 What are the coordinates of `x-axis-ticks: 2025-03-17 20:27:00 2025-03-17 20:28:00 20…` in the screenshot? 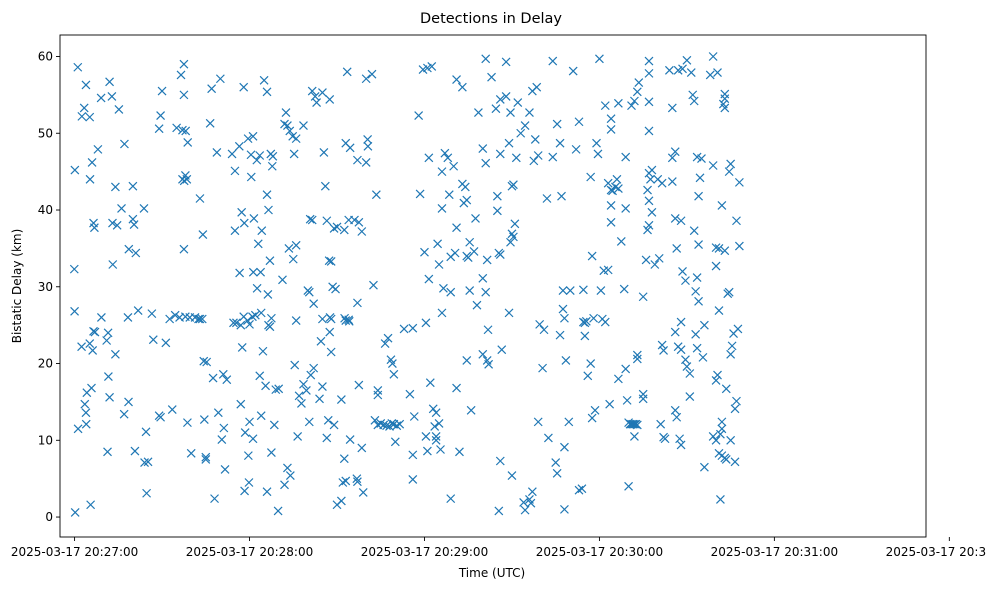 It's located at (499, 548).